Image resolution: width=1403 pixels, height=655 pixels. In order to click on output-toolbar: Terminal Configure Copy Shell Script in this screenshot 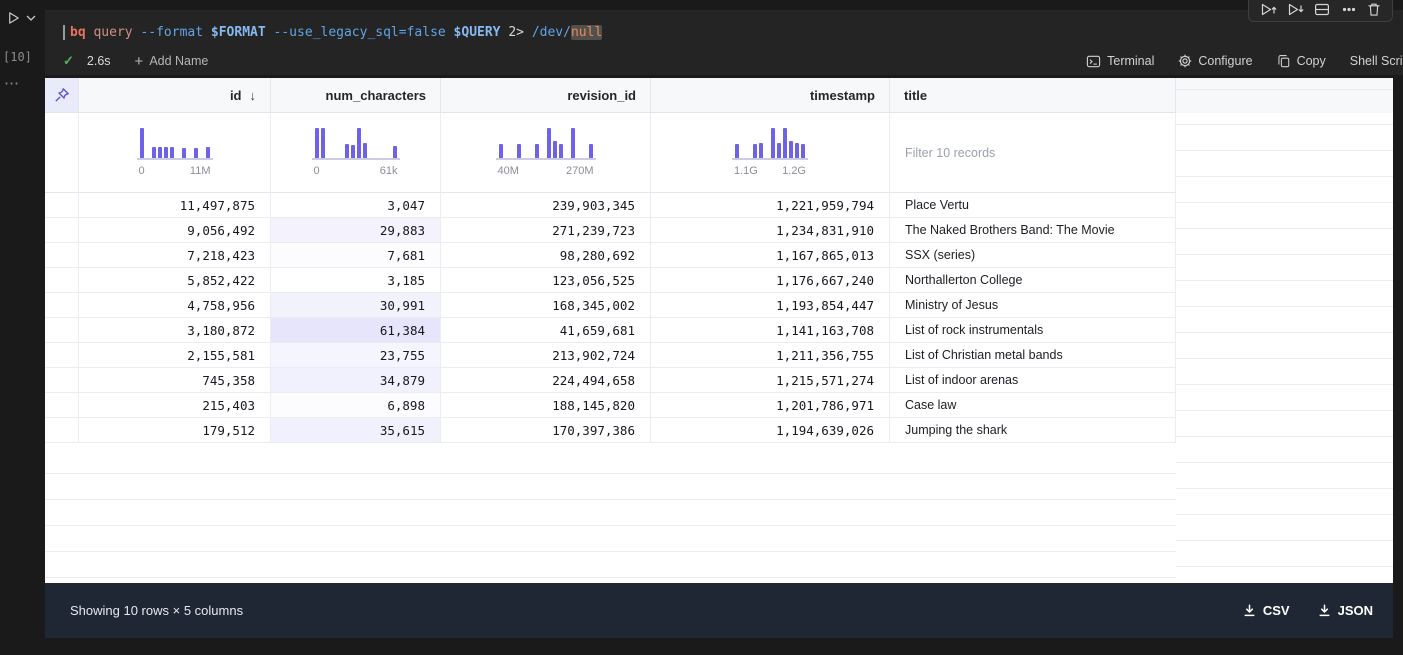, I will do `click(1244, 61)`.